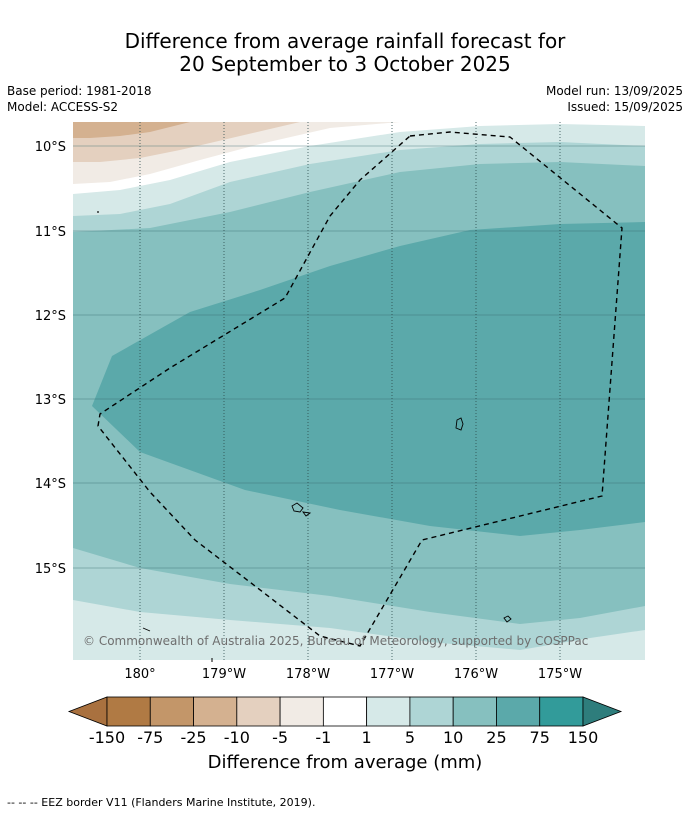 The height and width of the screenshot is (816, 690). I want to click on lon-label: 175°W, so click(560, 674).